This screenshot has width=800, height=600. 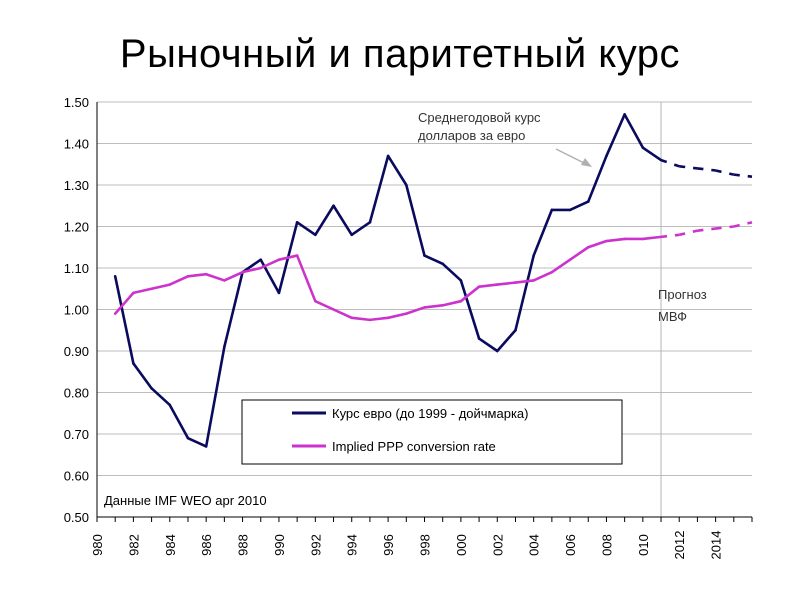 What do you see at coordinates (76, 227) in the screenshot?
I see `y-tick-label: 1.20` at bounding box center [76, 227].